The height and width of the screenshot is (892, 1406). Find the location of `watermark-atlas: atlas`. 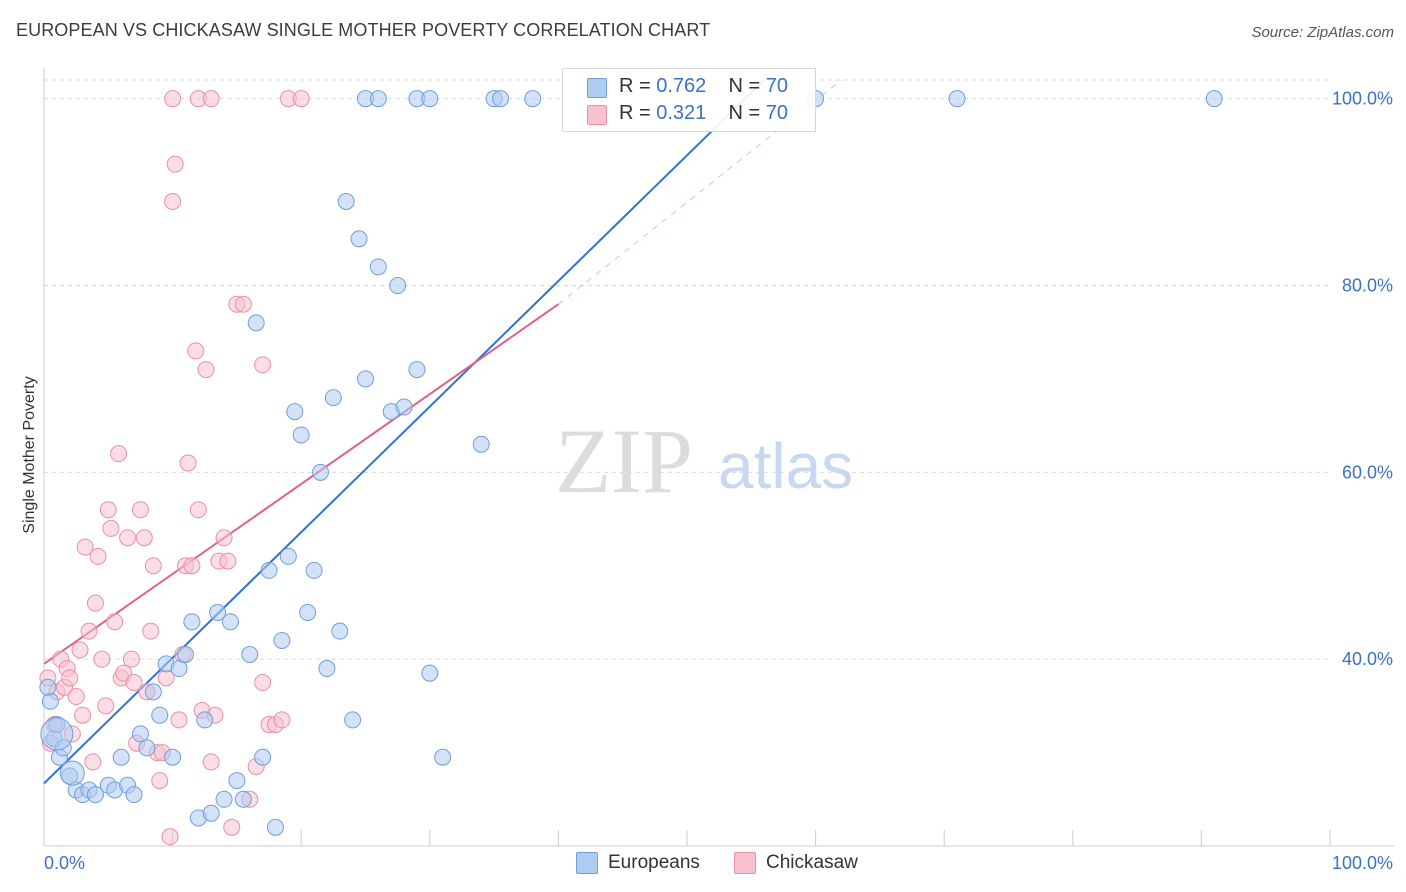

watermark-atlas: atlas is located at coordinates (785, 466).